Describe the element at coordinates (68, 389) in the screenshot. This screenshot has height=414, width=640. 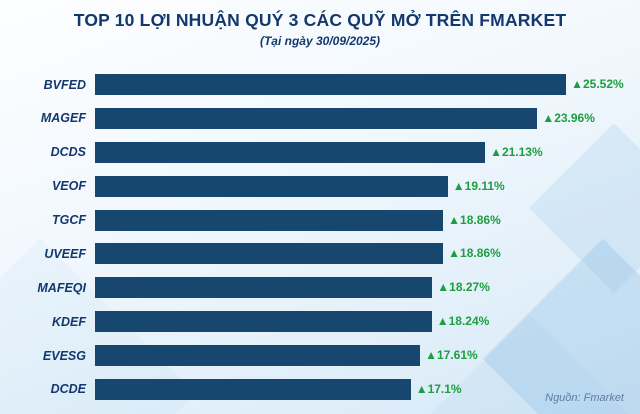
I see `fund-label: DCDE` at that location.